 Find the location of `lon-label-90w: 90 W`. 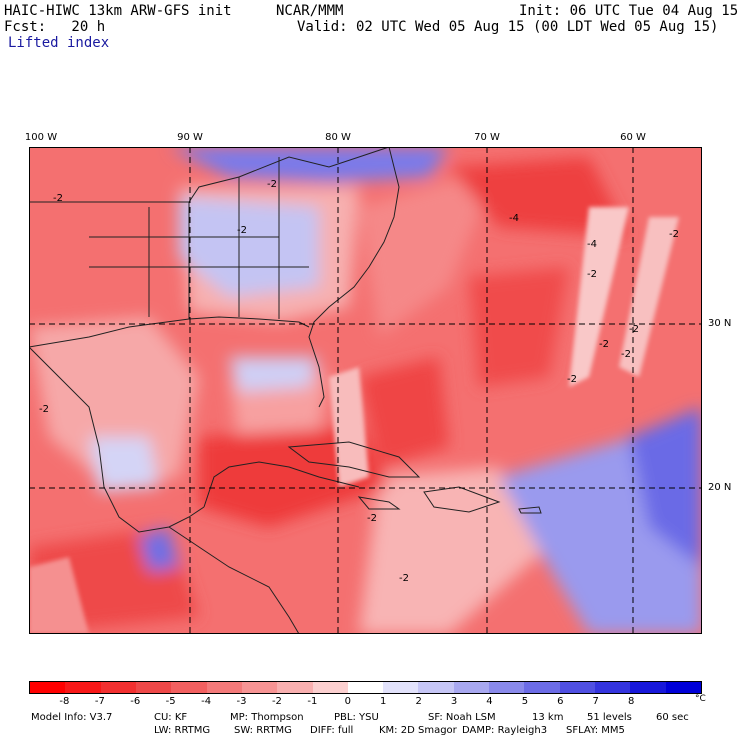

lon-label-90w: 90 W is located at coordinates (190, 137).